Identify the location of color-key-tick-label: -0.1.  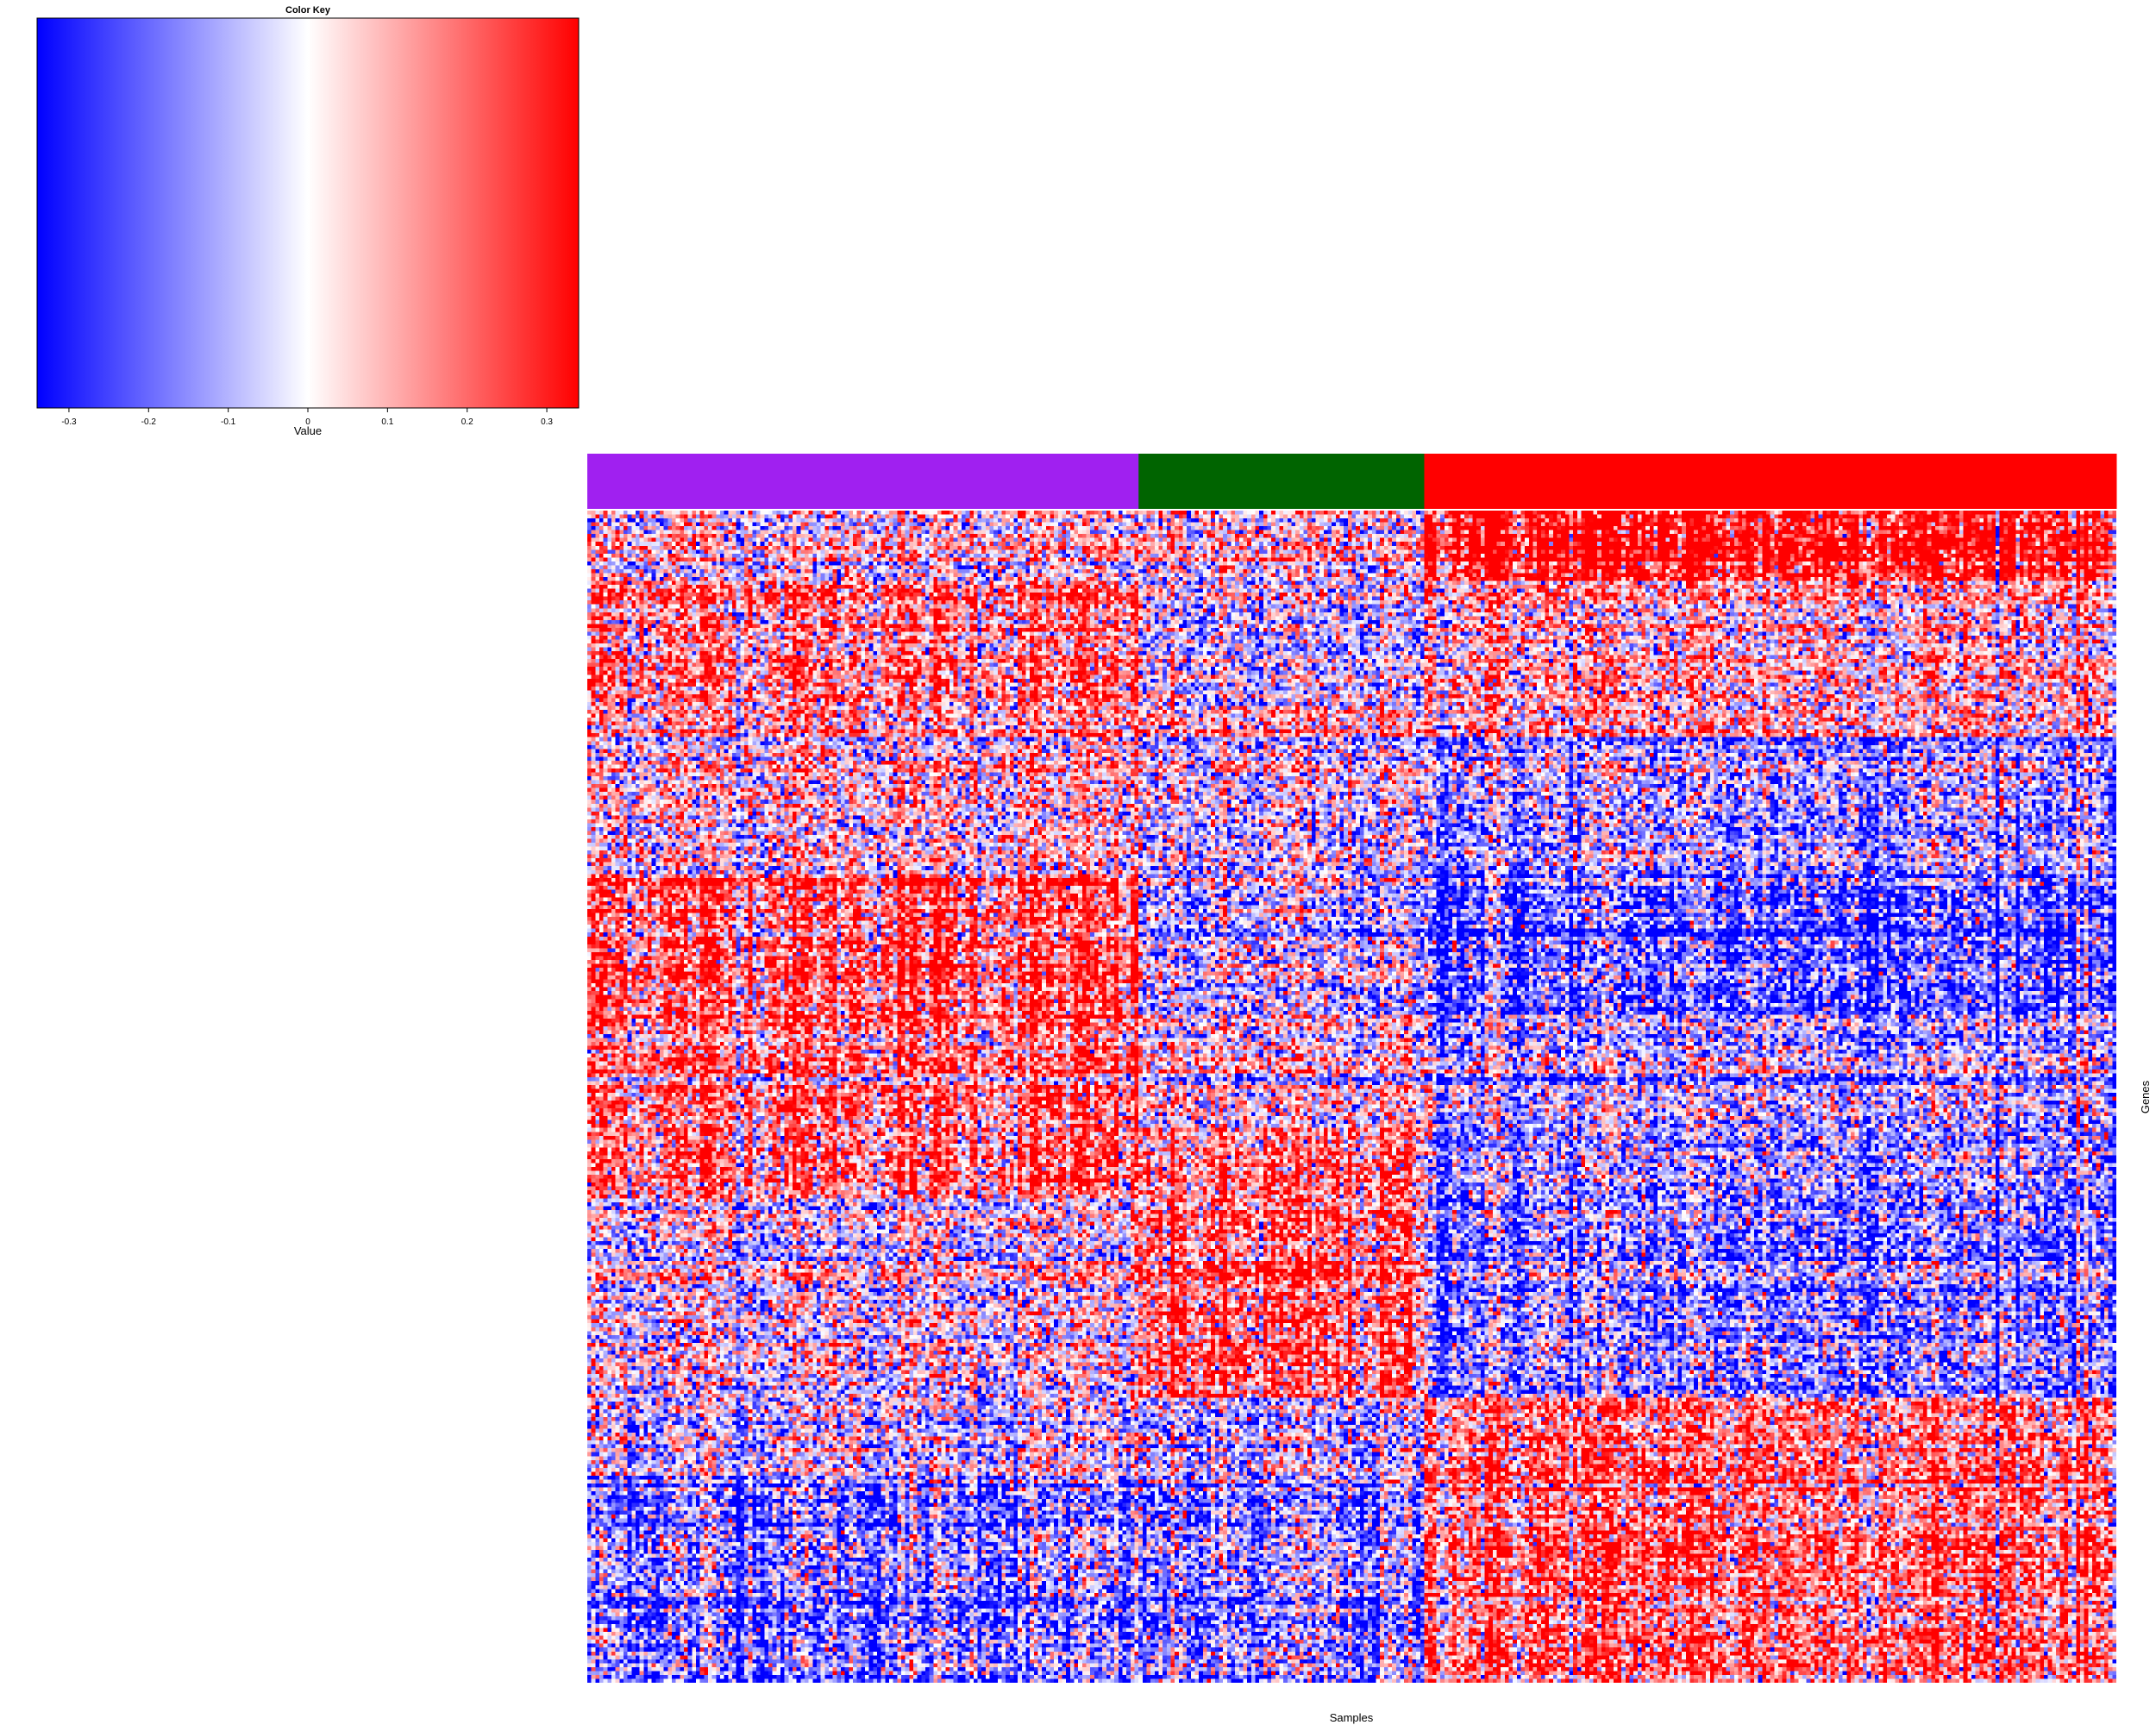
(228, 422).